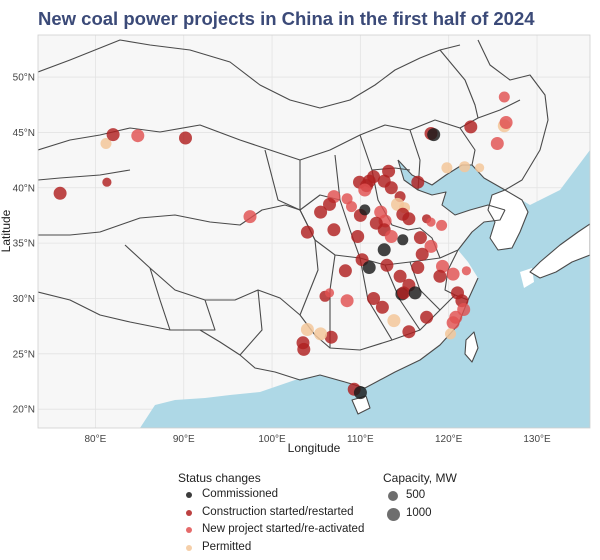 This screenshot has width=600, height=560. I want to click on x-tick-label: 130°E, so click(537, 439).